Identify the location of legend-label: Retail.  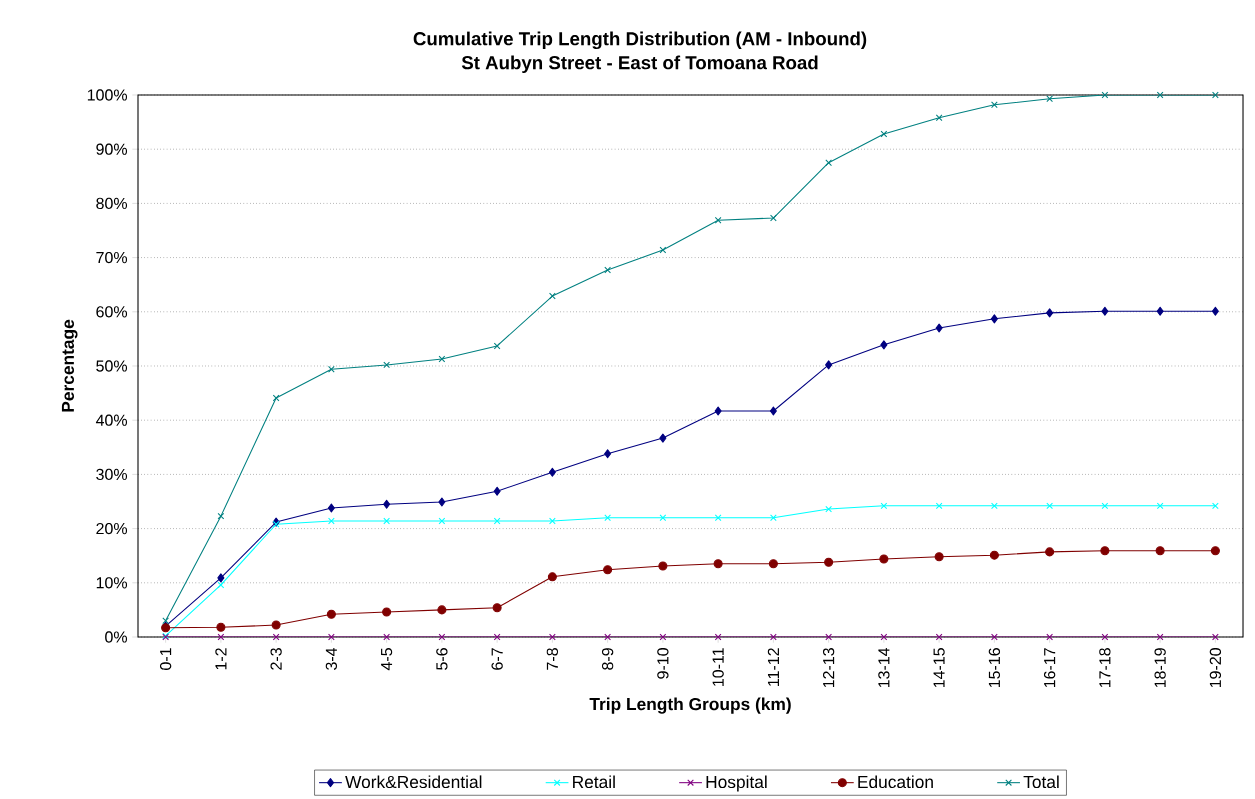
(594, 782).